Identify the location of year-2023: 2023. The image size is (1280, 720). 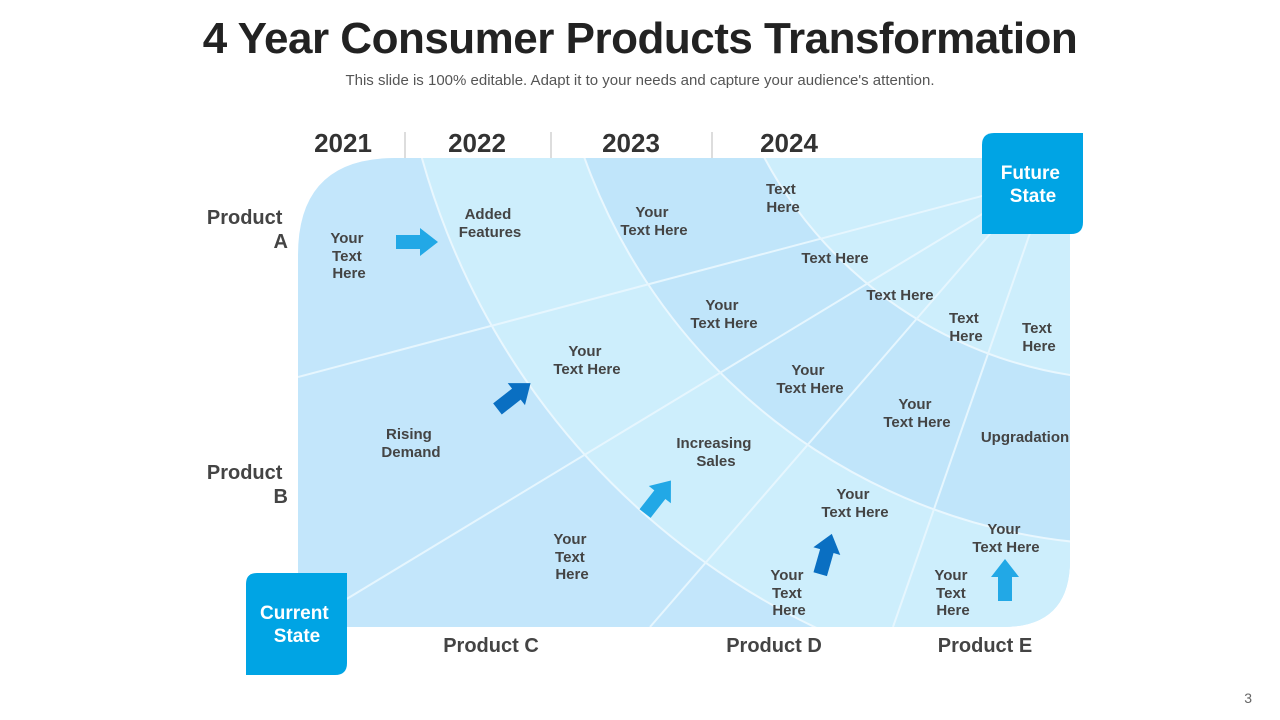
(631, 143).